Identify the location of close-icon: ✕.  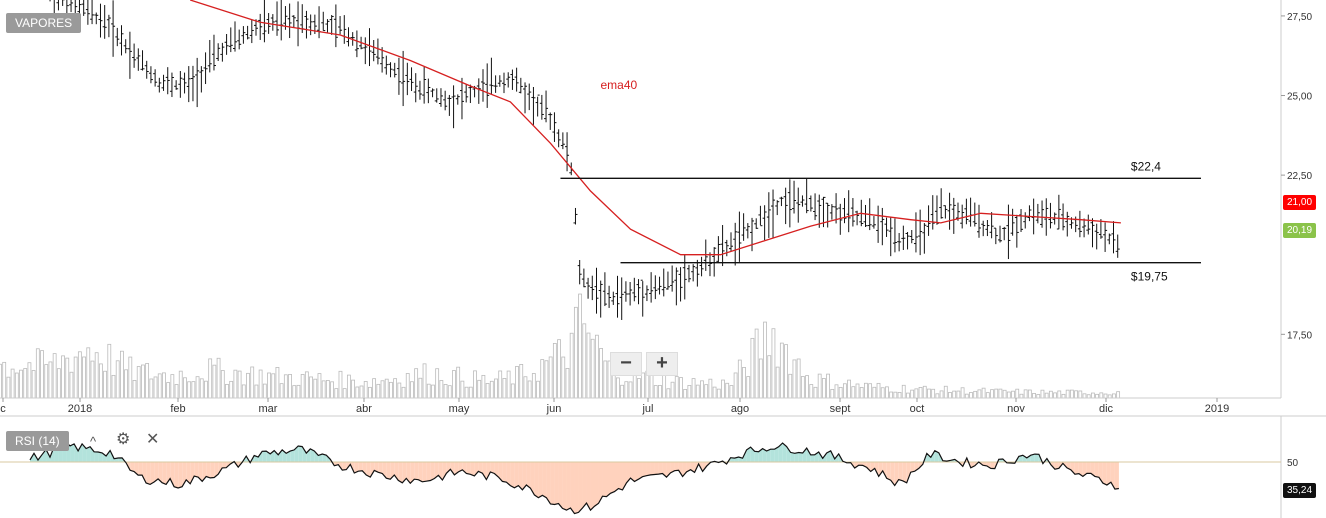
(153, 439).